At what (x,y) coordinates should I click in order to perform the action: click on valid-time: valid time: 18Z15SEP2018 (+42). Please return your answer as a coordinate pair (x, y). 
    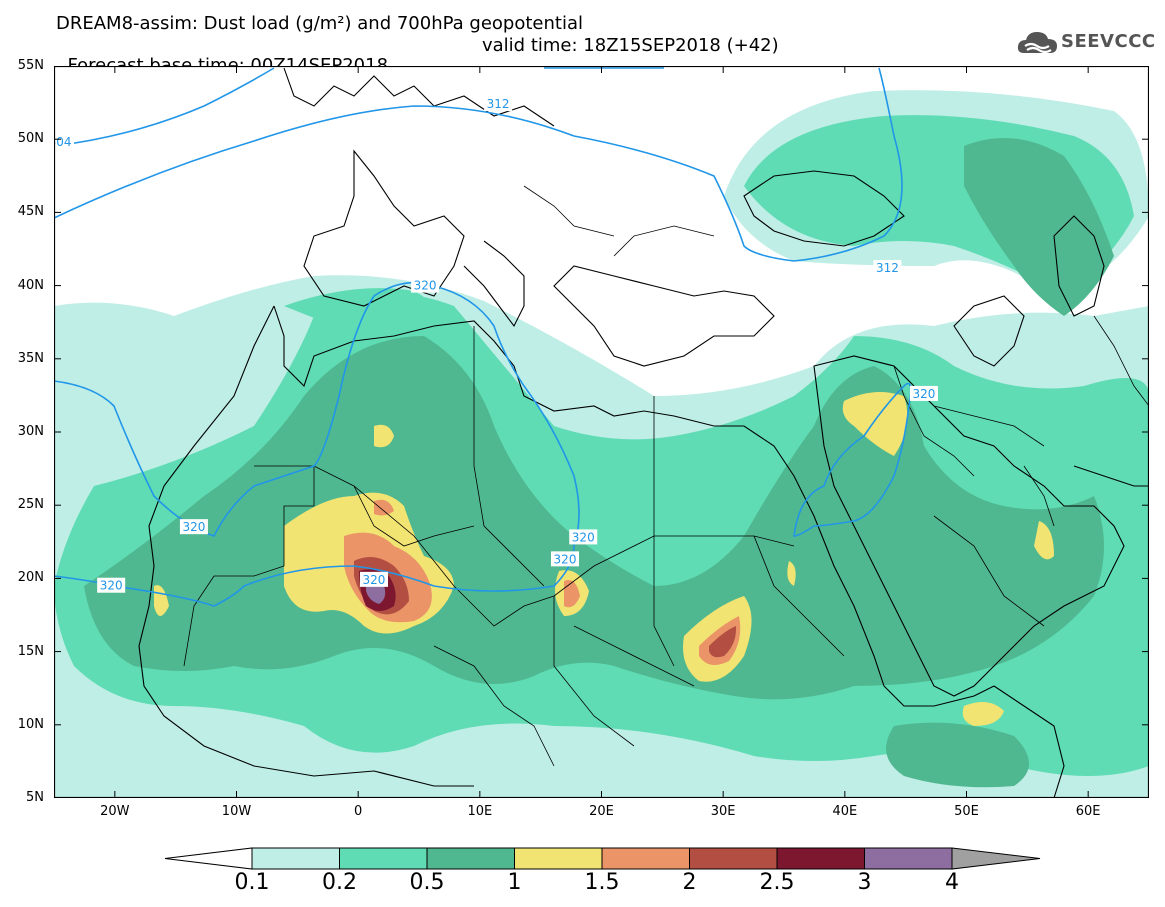
    Looking at the image, I should click on (630, 45).